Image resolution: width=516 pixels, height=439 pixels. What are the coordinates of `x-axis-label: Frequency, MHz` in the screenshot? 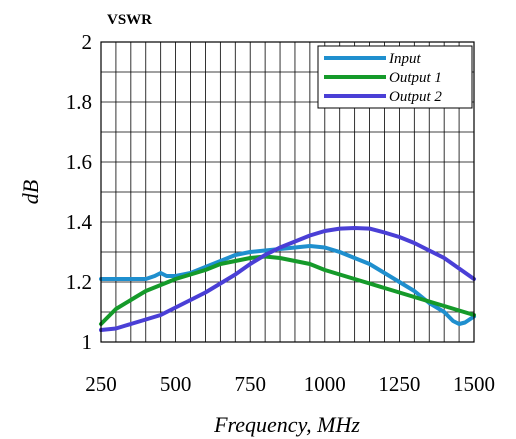 It's located at (286, 424).